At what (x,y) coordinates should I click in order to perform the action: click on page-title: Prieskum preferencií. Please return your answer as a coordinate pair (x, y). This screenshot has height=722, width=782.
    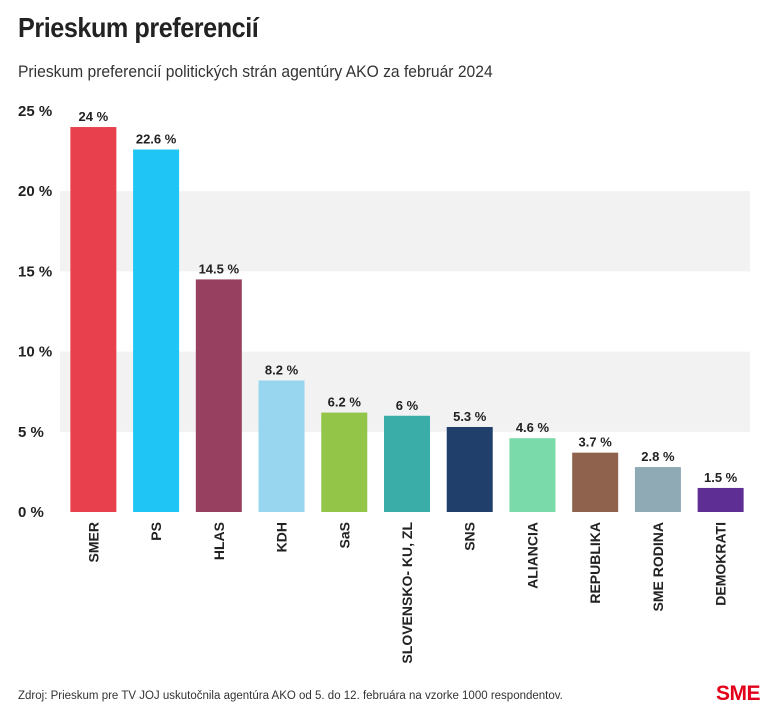
    Looking at the image, I should click on (138, 27).